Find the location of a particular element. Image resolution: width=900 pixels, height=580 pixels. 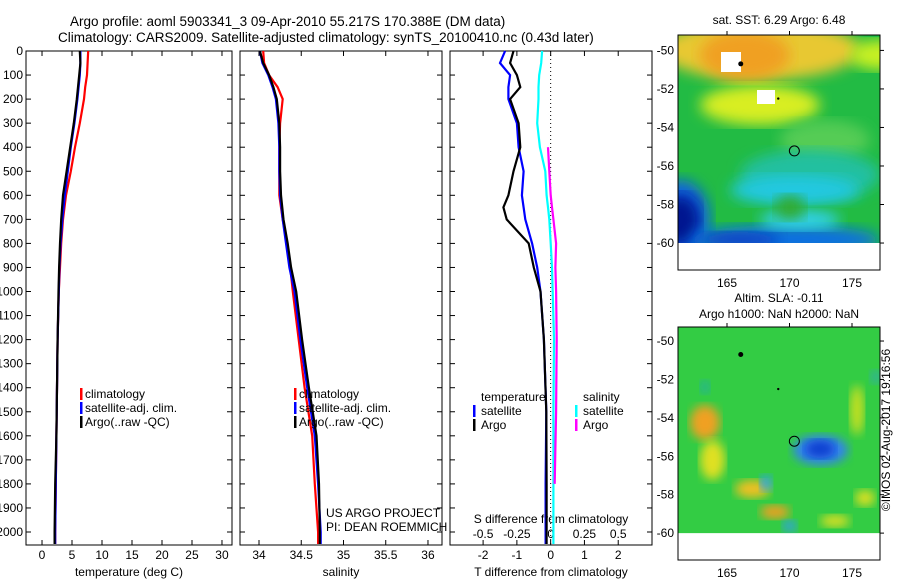

series-line-climatology is located at coordinates (72, 297).